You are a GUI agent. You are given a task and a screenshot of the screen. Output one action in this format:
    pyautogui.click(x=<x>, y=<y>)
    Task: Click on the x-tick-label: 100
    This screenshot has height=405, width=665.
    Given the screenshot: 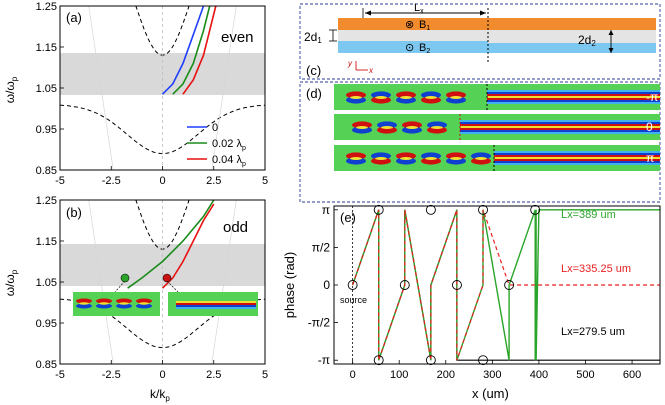 What is the action you would take?
    pyautogui.click(x=399, y=375)
    